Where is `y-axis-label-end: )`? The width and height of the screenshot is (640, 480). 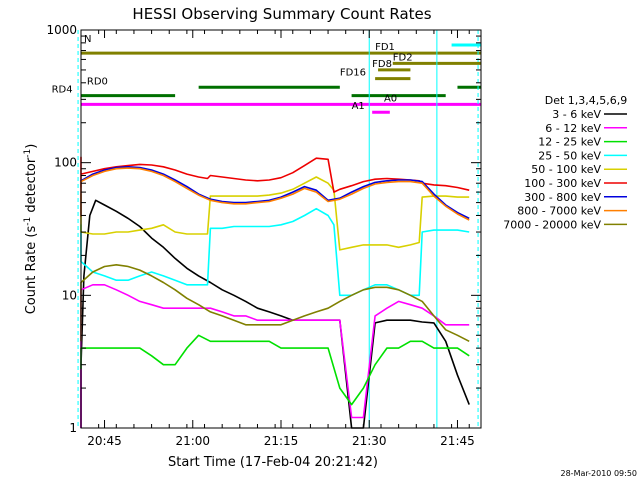 y-axis-label-end: ) is located at coordinates (31, 146).